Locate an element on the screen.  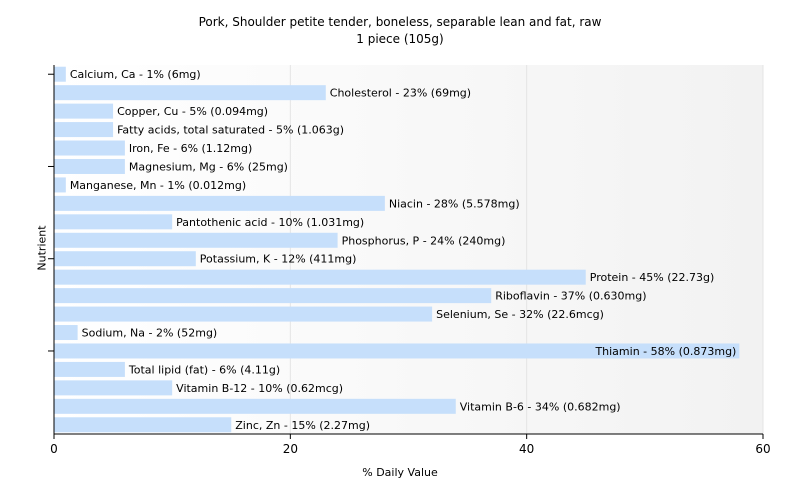
x-axis-label: % Daily Value is located at coordinates (400, 472).